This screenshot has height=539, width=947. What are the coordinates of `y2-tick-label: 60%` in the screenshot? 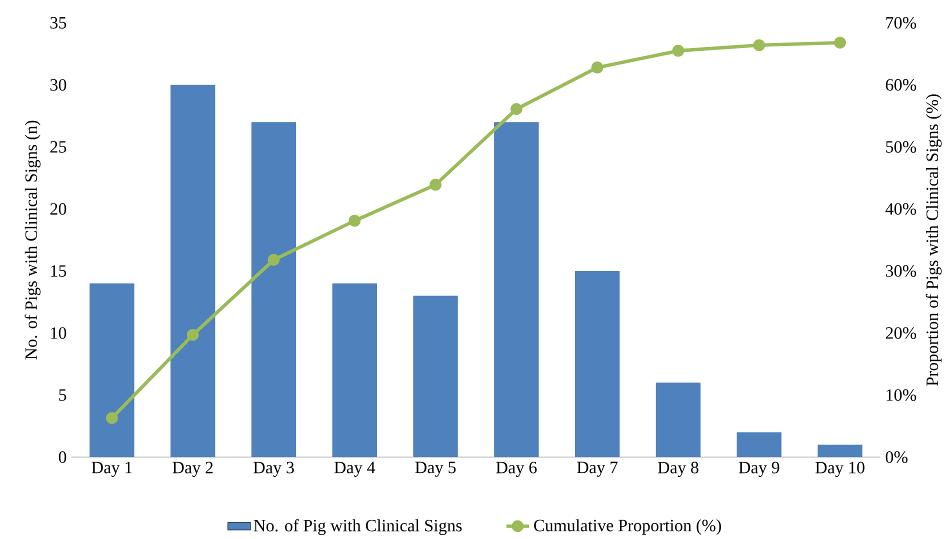 It's located at (901, 84).